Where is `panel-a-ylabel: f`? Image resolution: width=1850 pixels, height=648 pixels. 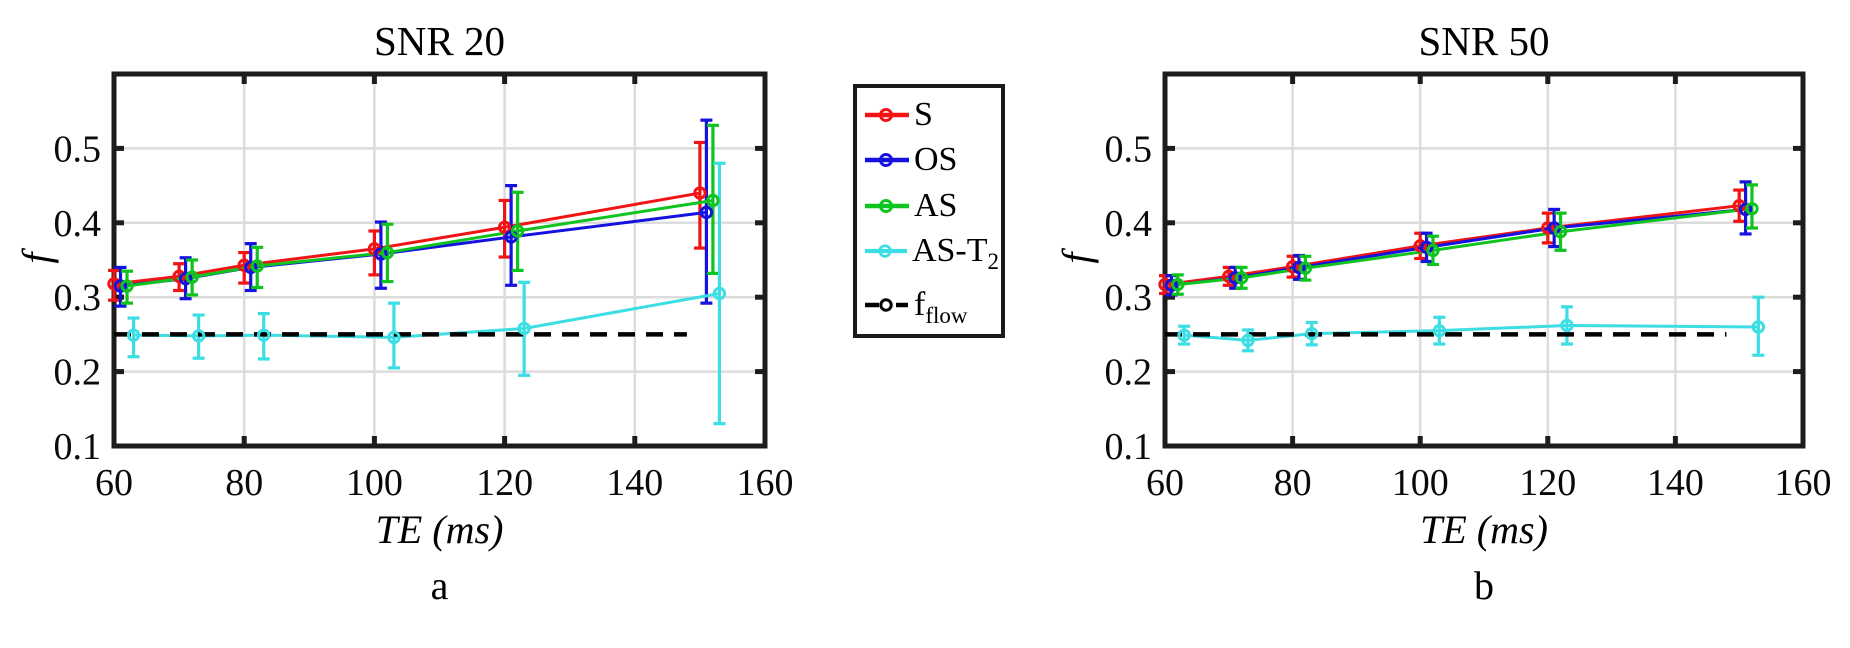
panel-a-ylabel: f is located at coordinates (36, 258).